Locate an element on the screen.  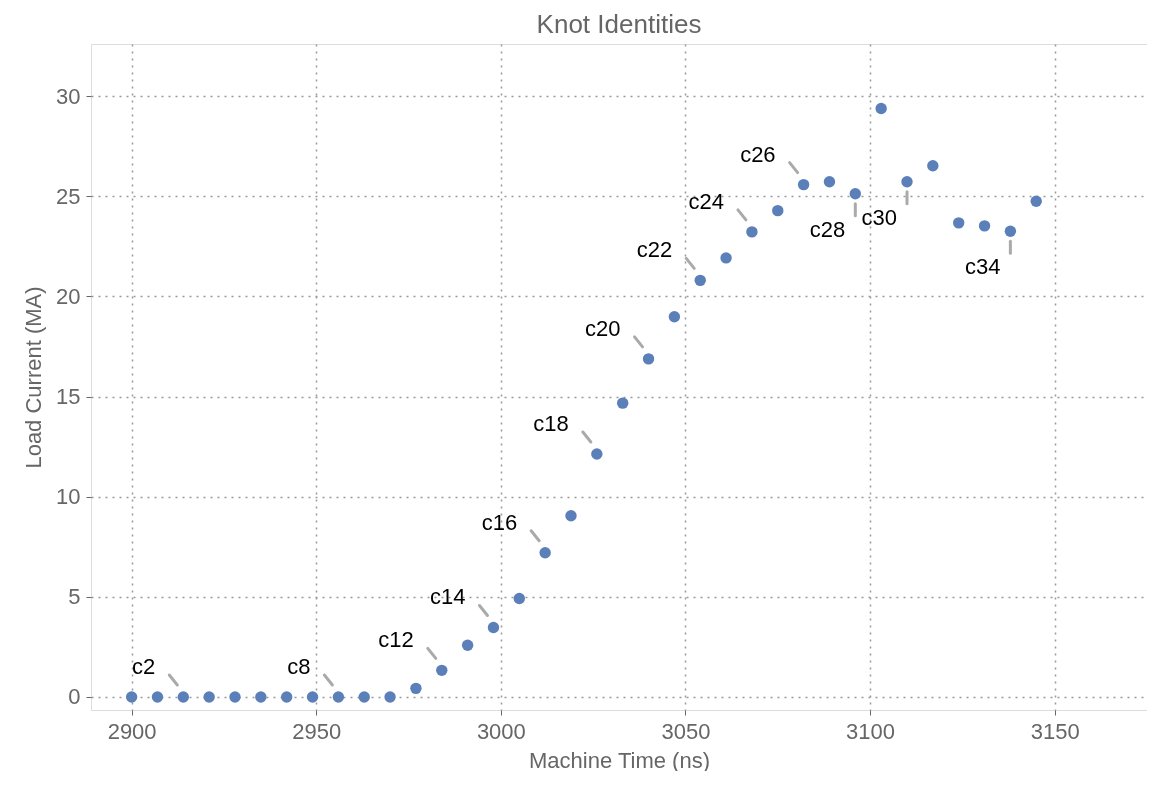
x-tick-label: 2950 is located at coordinates (317, 731).